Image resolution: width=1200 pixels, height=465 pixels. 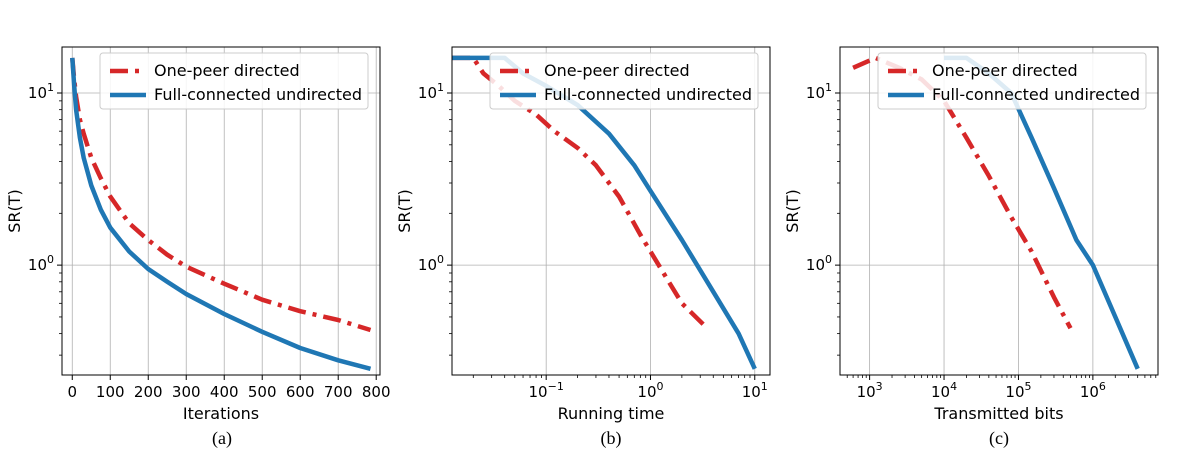 What do you see at coordinates (999, 438) in the screenshot?
I see `panel-caption: (c)` at bounding box center [999, 438].